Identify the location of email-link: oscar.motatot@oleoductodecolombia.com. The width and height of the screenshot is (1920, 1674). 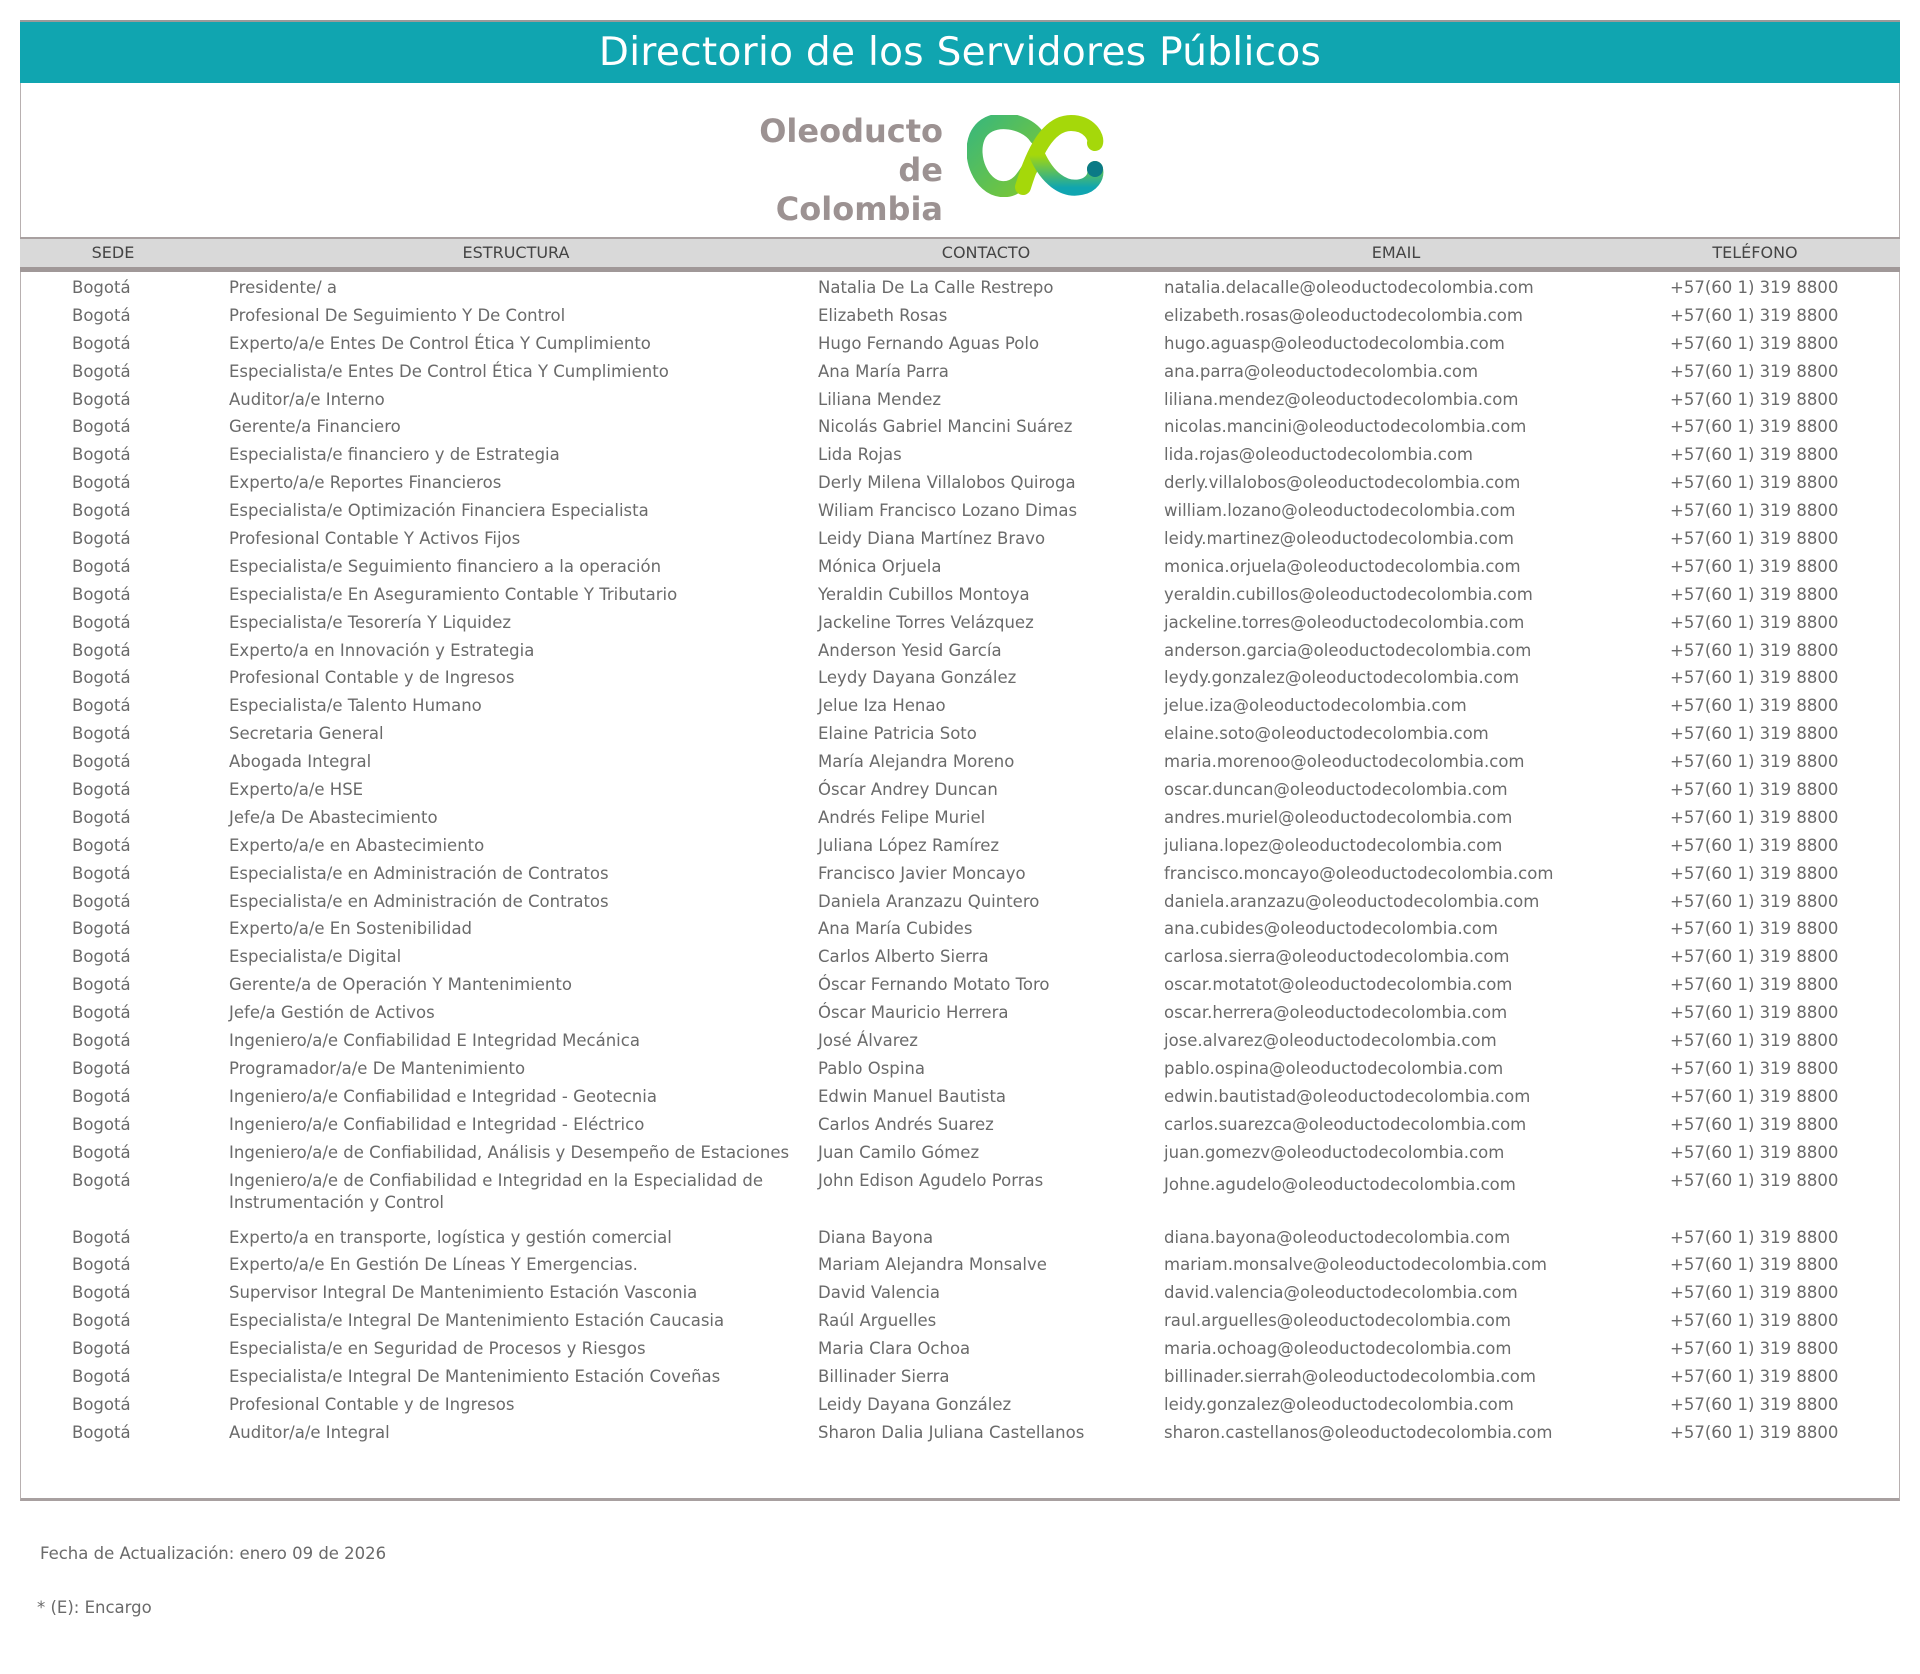
(1338, 985).